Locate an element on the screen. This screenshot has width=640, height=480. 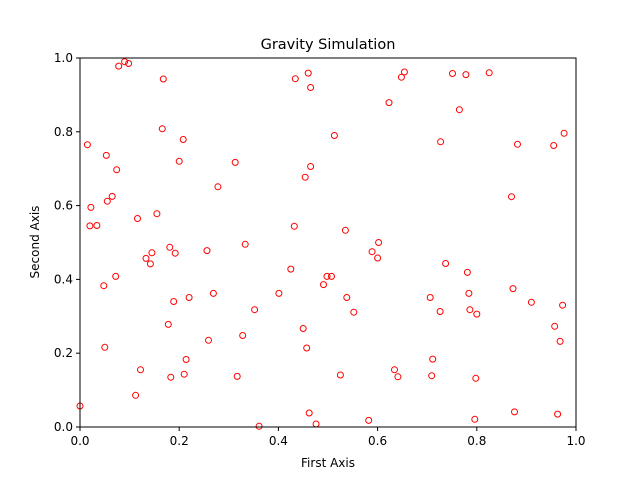
y-tick-label: 1.0 is located at coordinates (63, 58).